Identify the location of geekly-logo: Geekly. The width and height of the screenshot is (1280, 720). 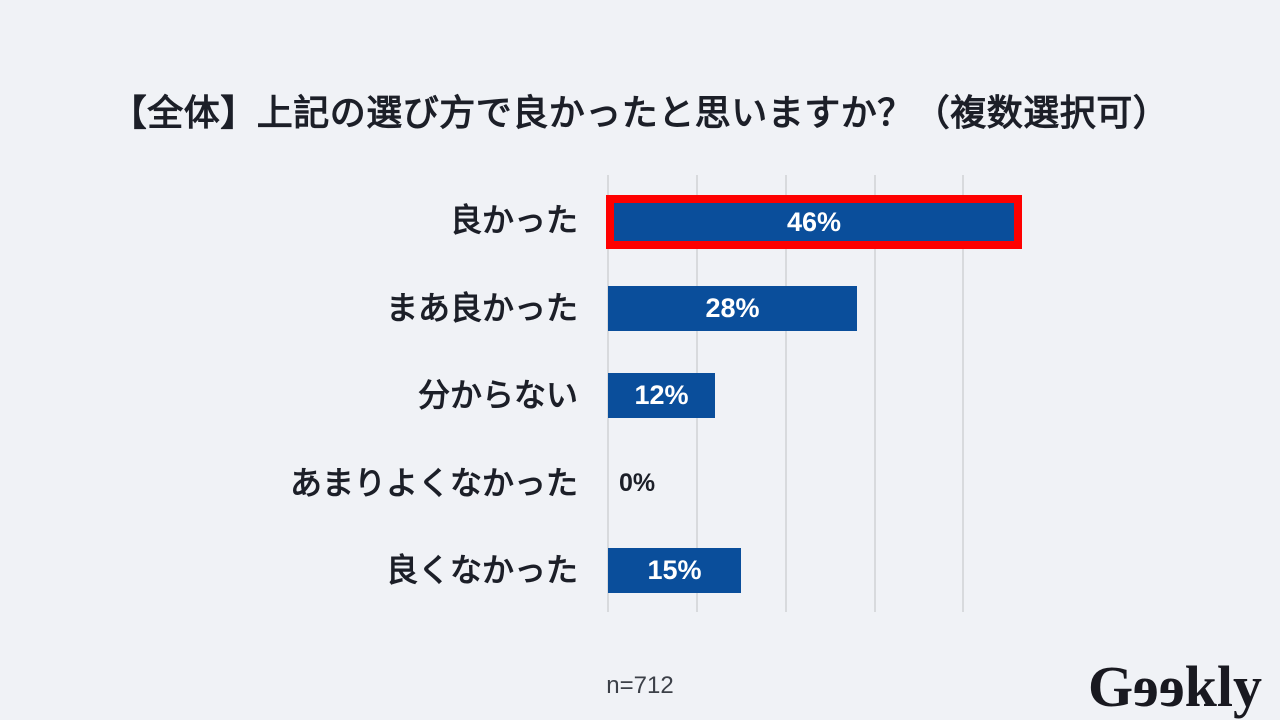
(1175, 686).